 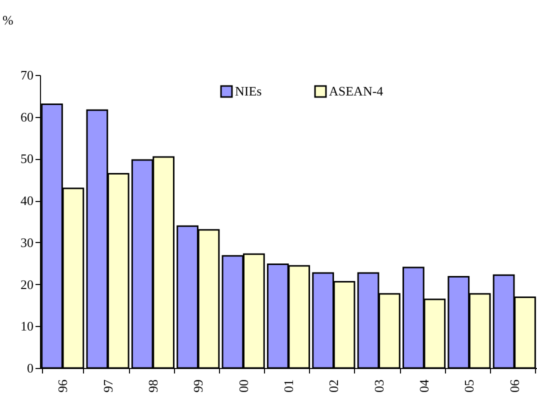 What do you see at coordinates (27, 200) in the screenshot?
I see `y-tick-label: 40` at bounding box center [27, 200].